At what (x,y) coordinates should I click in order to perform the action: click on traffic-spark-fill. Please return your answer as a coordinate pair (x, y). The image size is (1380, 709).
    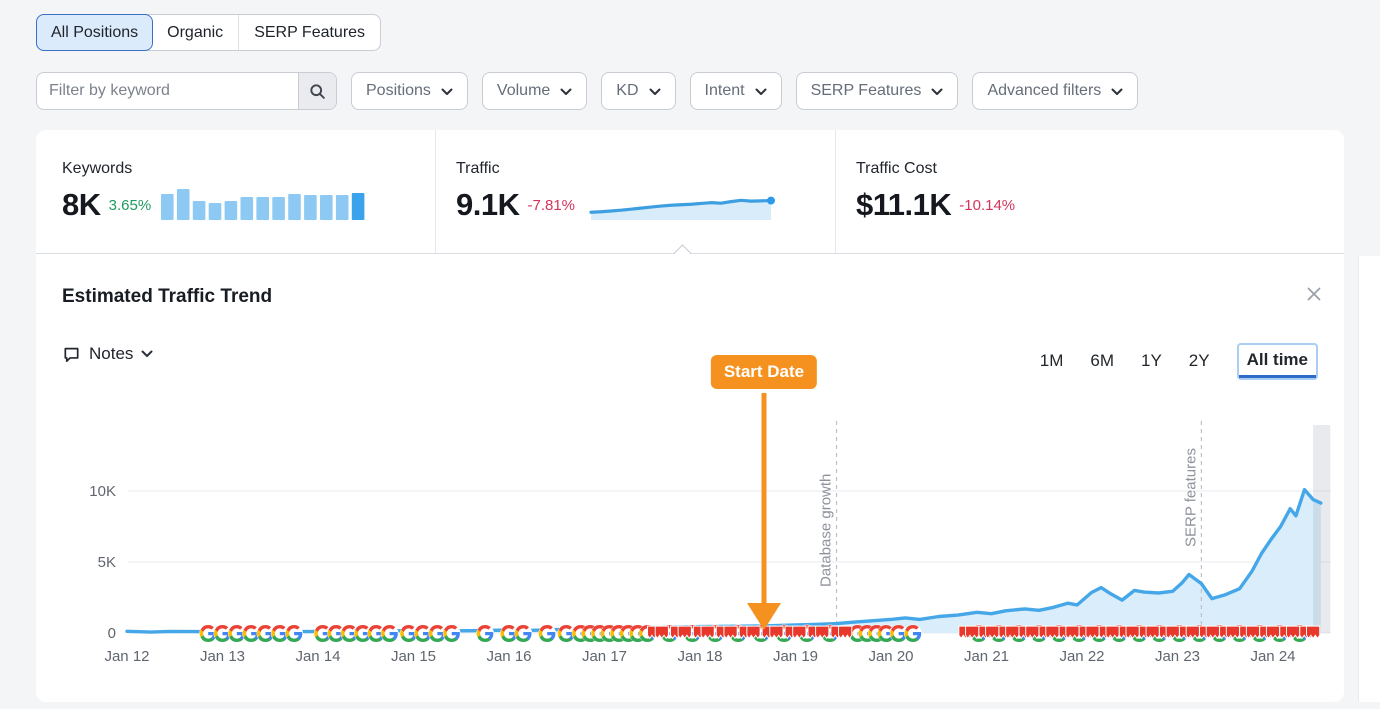
    Looking at the image, I should click on (681, 210).